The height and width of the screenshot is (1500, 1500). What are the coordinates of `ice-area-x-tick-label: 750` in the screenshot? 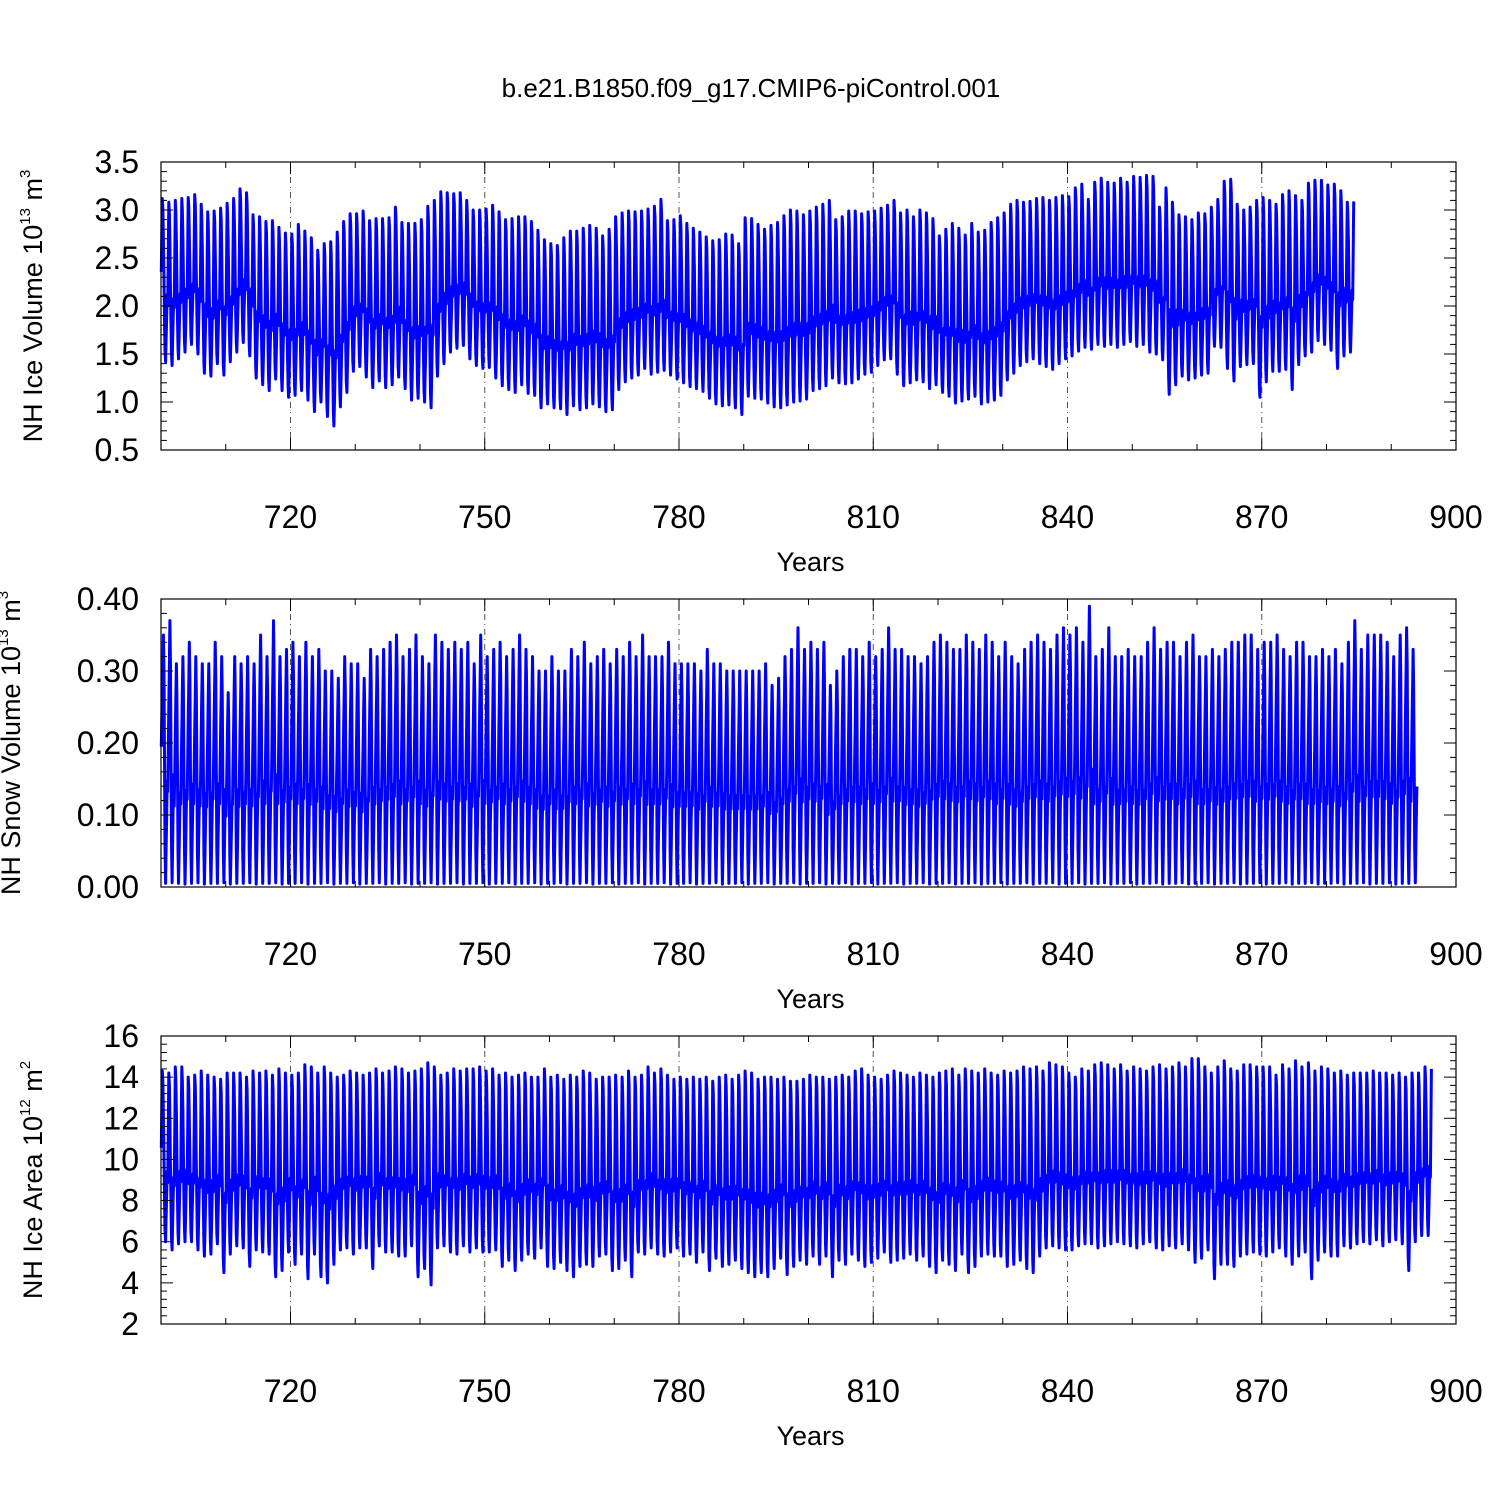 It's located at (484, 1391).